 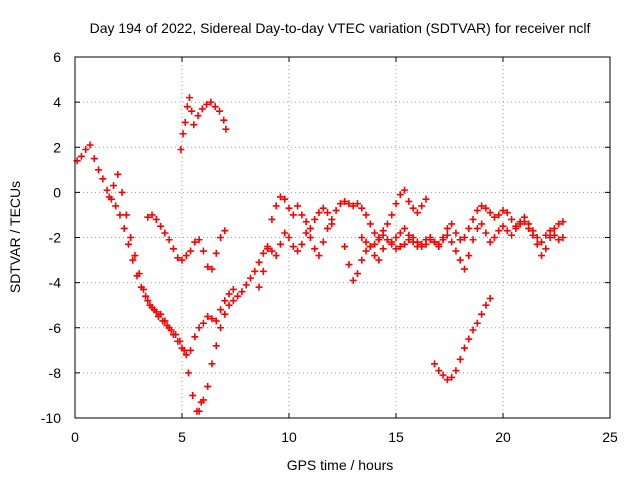 What do you see at coordinates (57, 57) in the screenshot?
I see `y-tick-label: 6` at bounding box center [57, 57].